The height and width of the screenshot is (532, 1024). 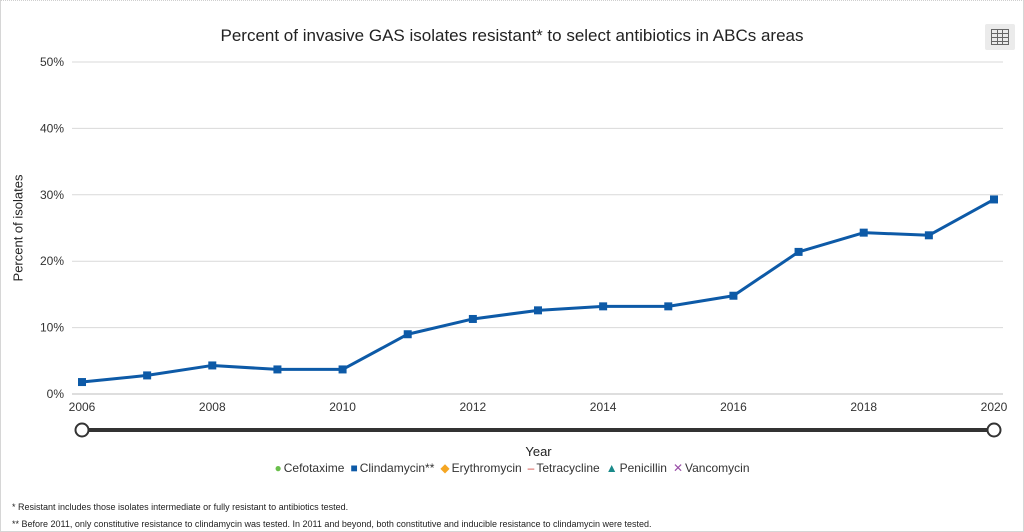 I want to click on x-tick-label: 2018, so click(x=863, y=407).